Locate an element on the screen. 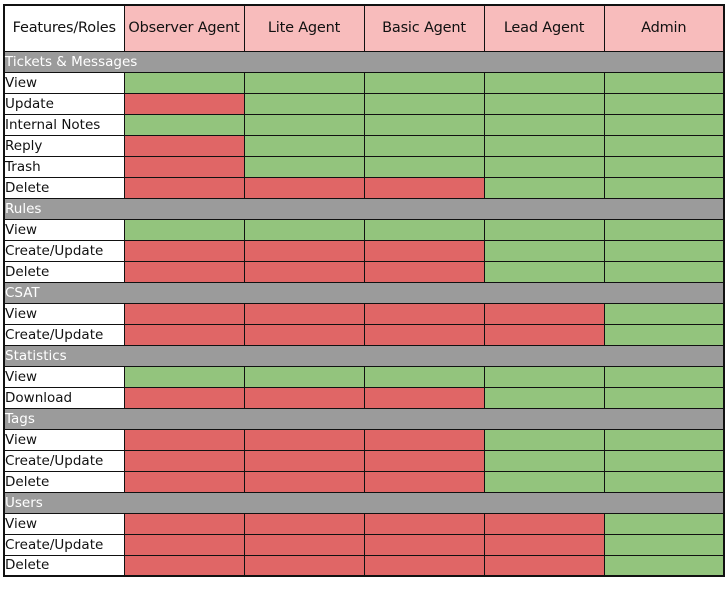  role-header-basic-agent: Basic Agent is located at coordinates (424, 28).